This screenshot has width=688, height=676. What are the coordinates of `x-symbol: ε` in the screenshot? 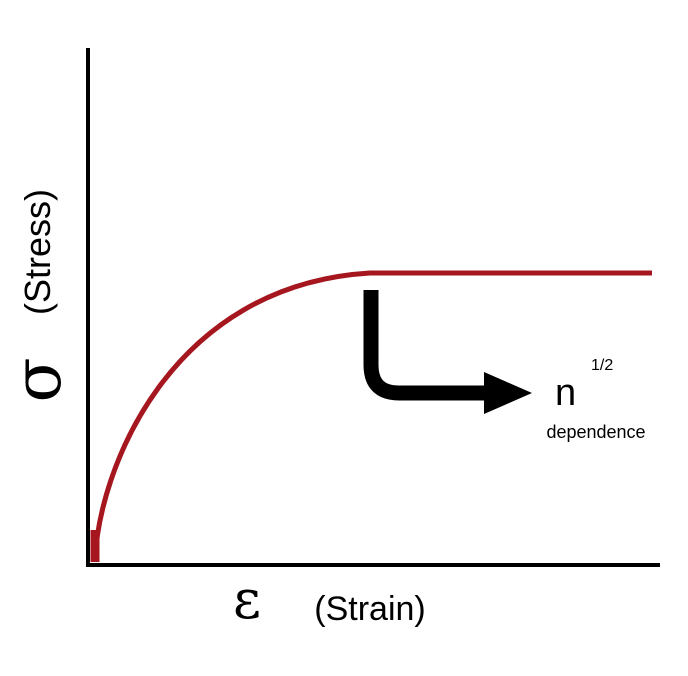 It's located at (247, 599).